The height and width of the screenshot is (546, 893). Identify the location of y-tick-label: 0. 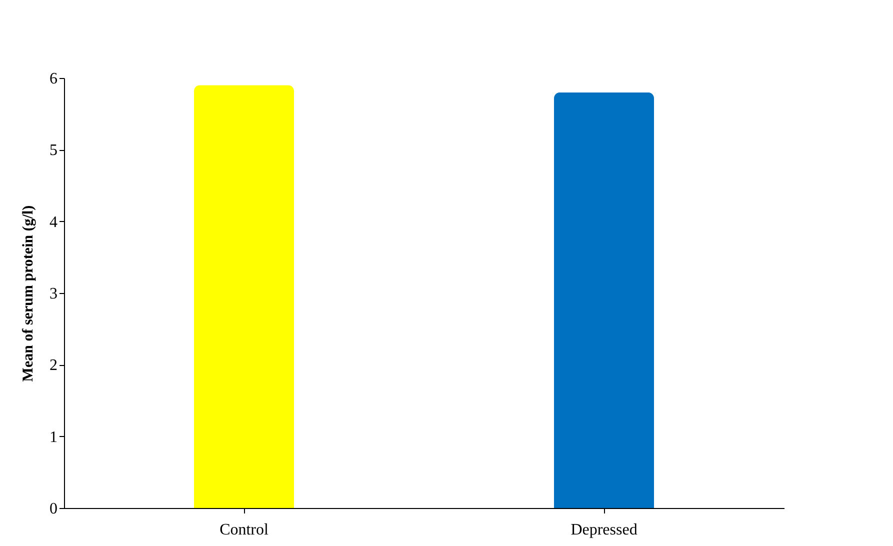
(54, 509).